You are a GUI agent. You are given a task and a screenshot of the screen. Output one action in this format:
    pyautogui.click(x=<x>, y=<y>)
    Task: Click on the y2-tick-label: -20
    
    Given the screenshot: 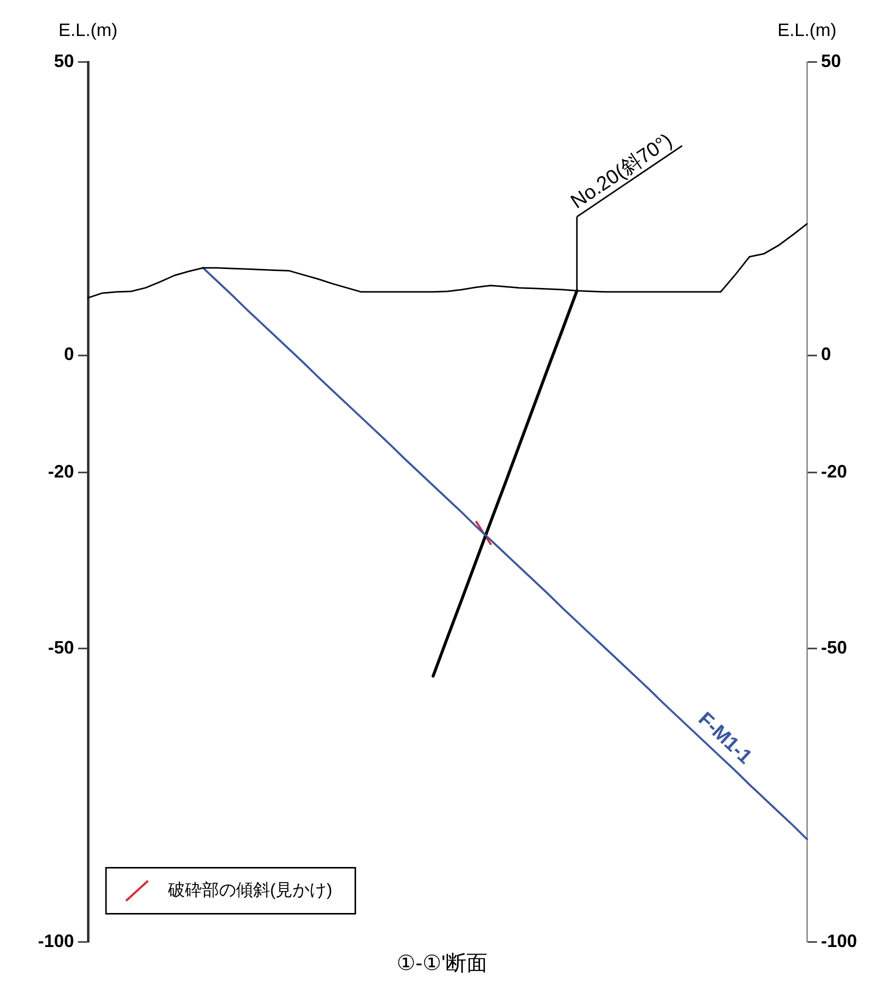 What is the action you would take?
    pyautogui.click(x=834, y=472)
    